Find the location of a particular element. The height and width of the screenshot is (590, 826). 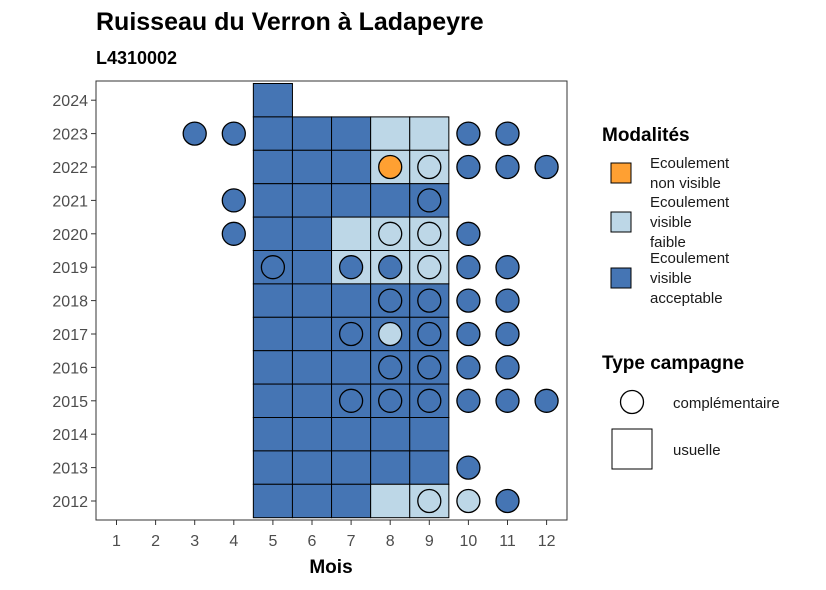

x-tick-label-3: 3 is located at coordinates (194, 541).